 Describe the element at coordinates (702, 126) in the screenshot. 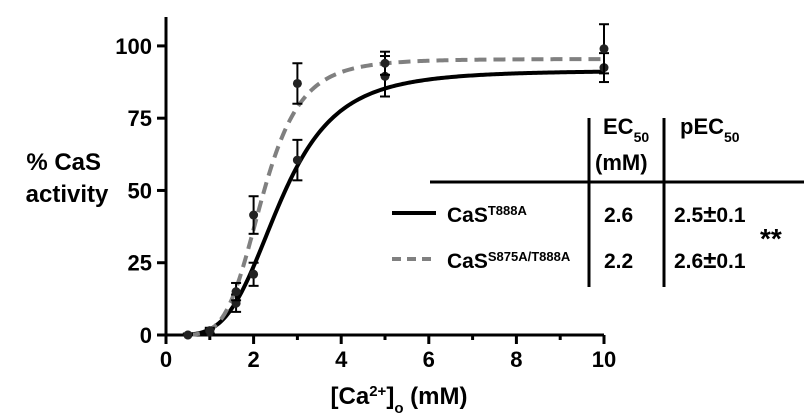

I see `pec50-base: pEC` at that location.